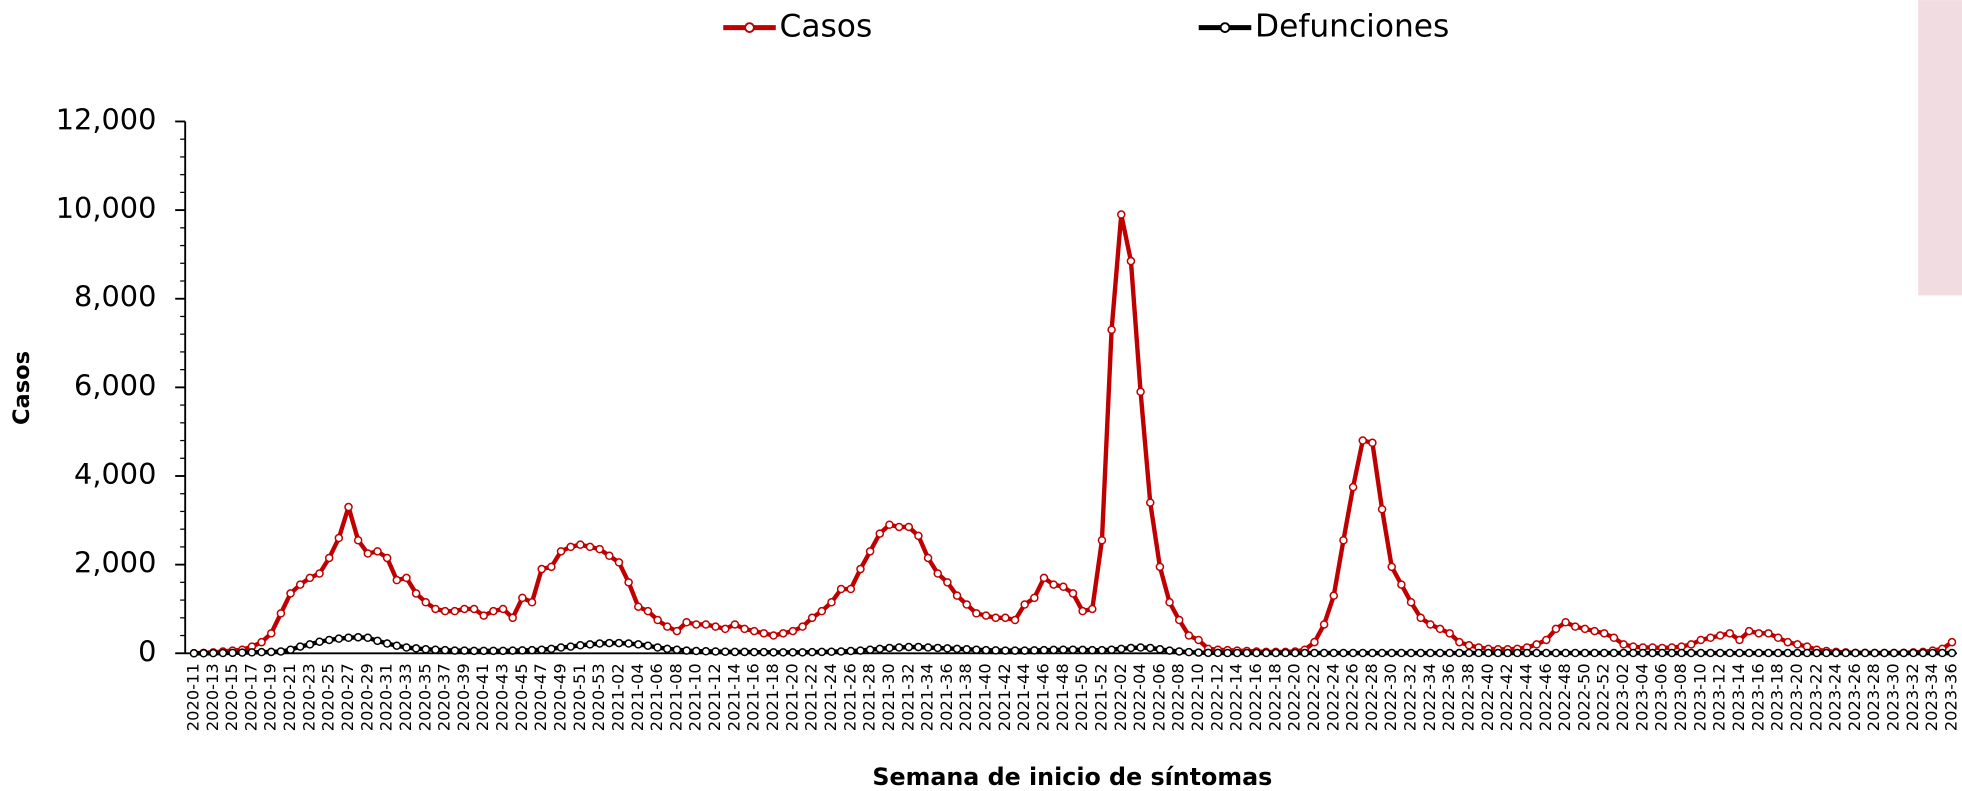  What do you see at coordinates (502, 697) in the screenshot?
I see `x-tick-label: 2020-43` at bounding box center [502, 697].